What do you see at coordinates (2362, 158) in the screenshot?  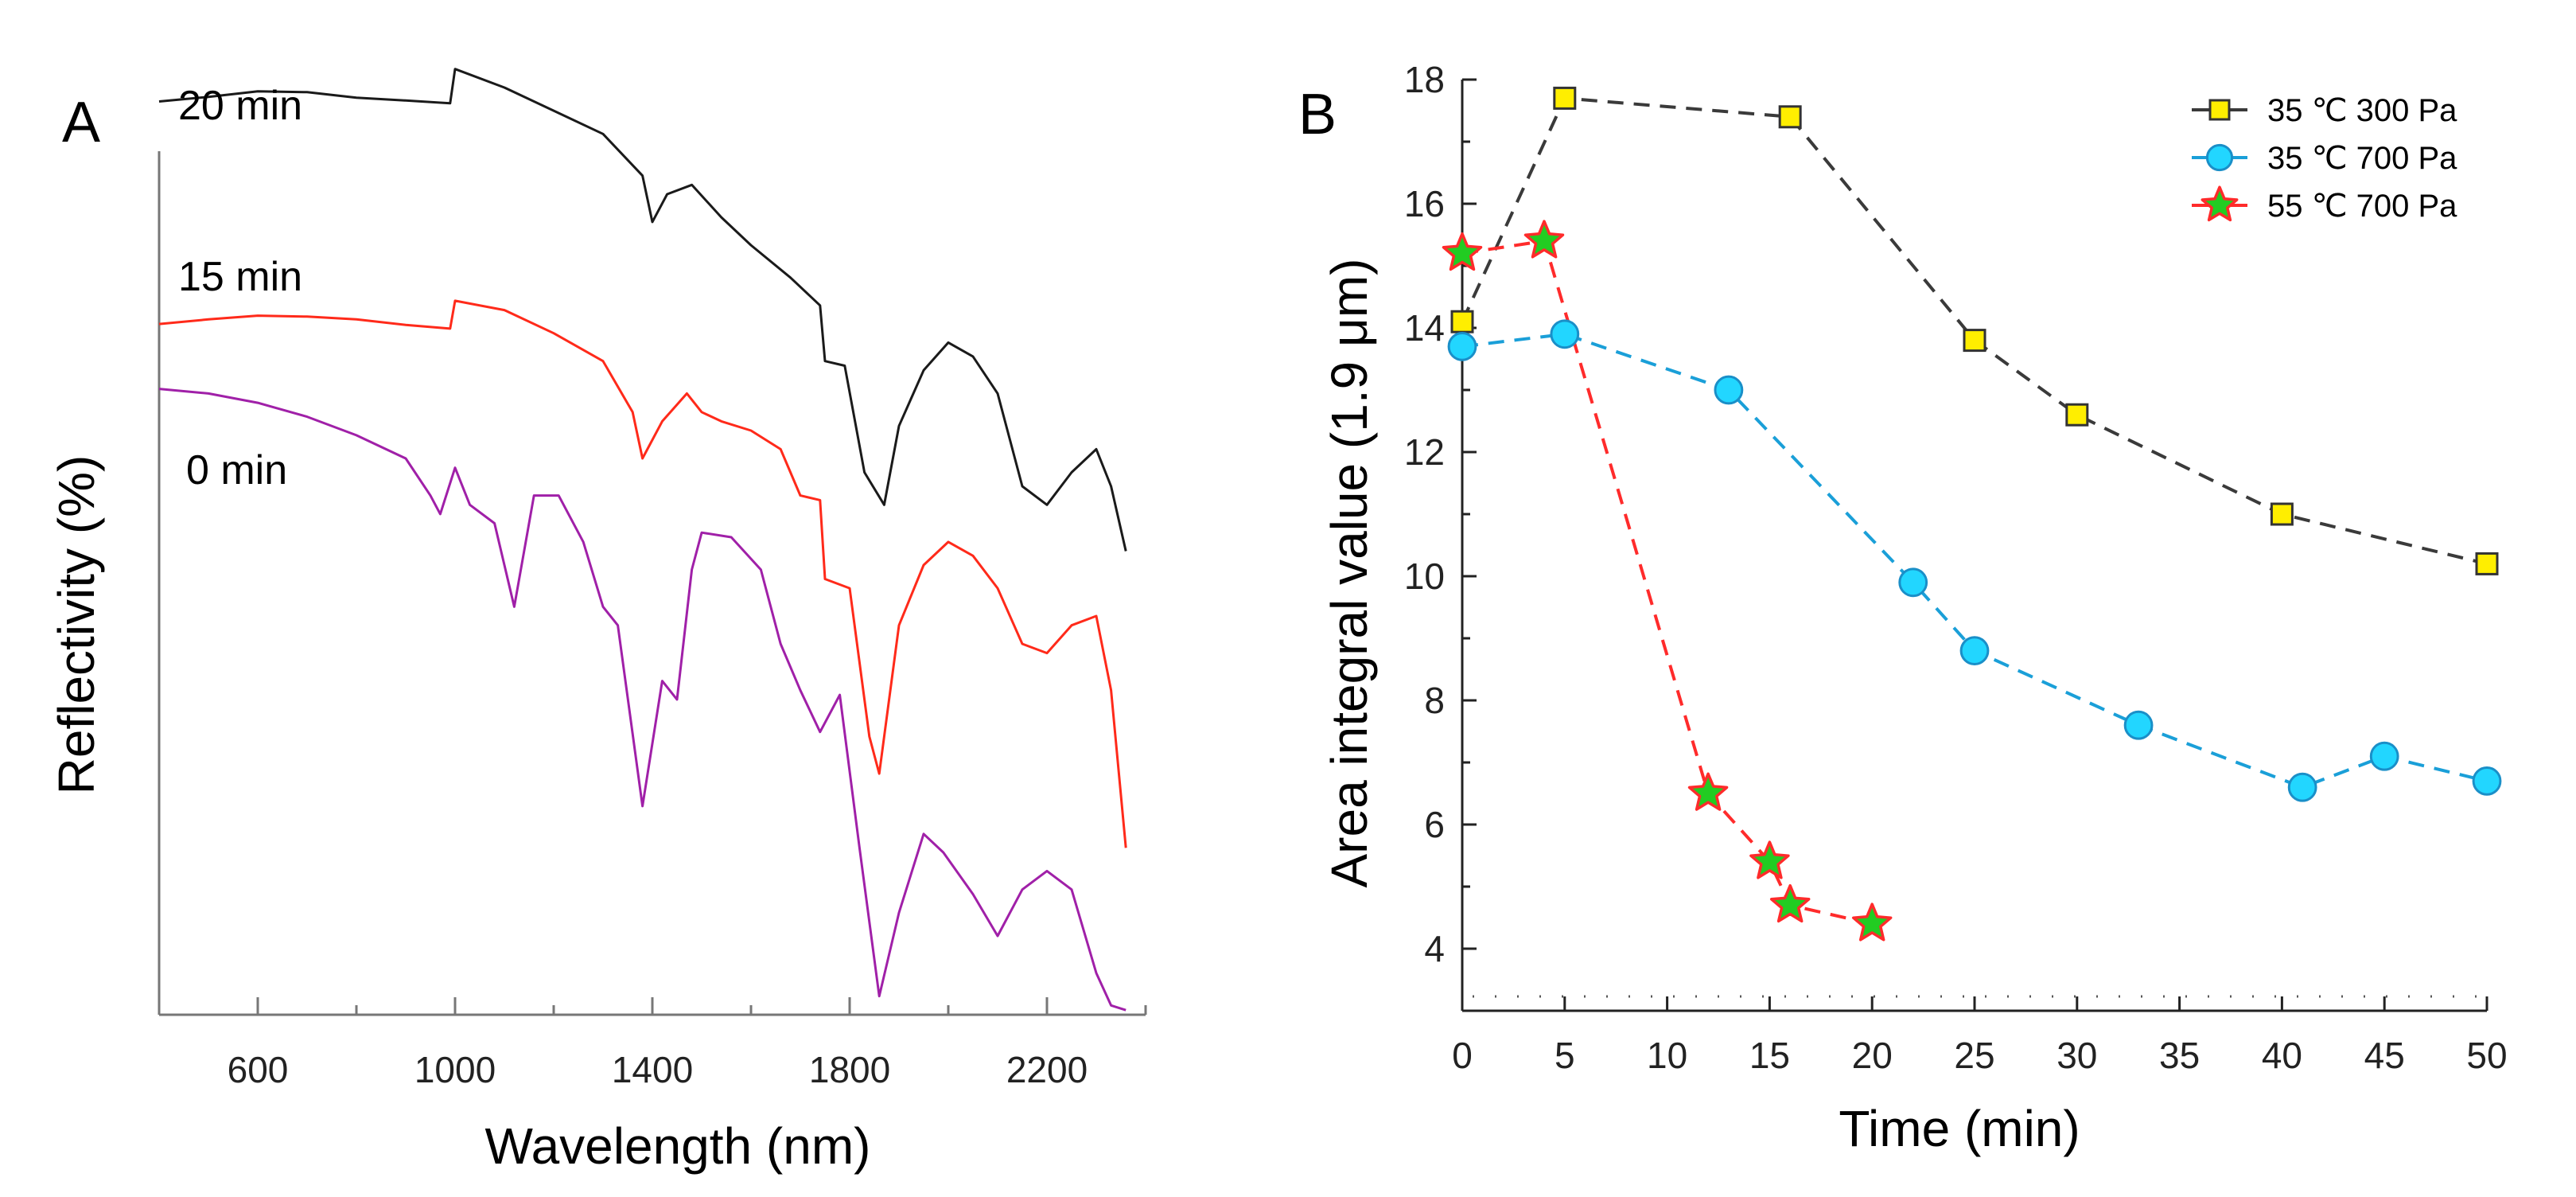 I see `legend-label-35-700-pa: 35 ℃ 700 Pa` at bounding box center [2362, 158].